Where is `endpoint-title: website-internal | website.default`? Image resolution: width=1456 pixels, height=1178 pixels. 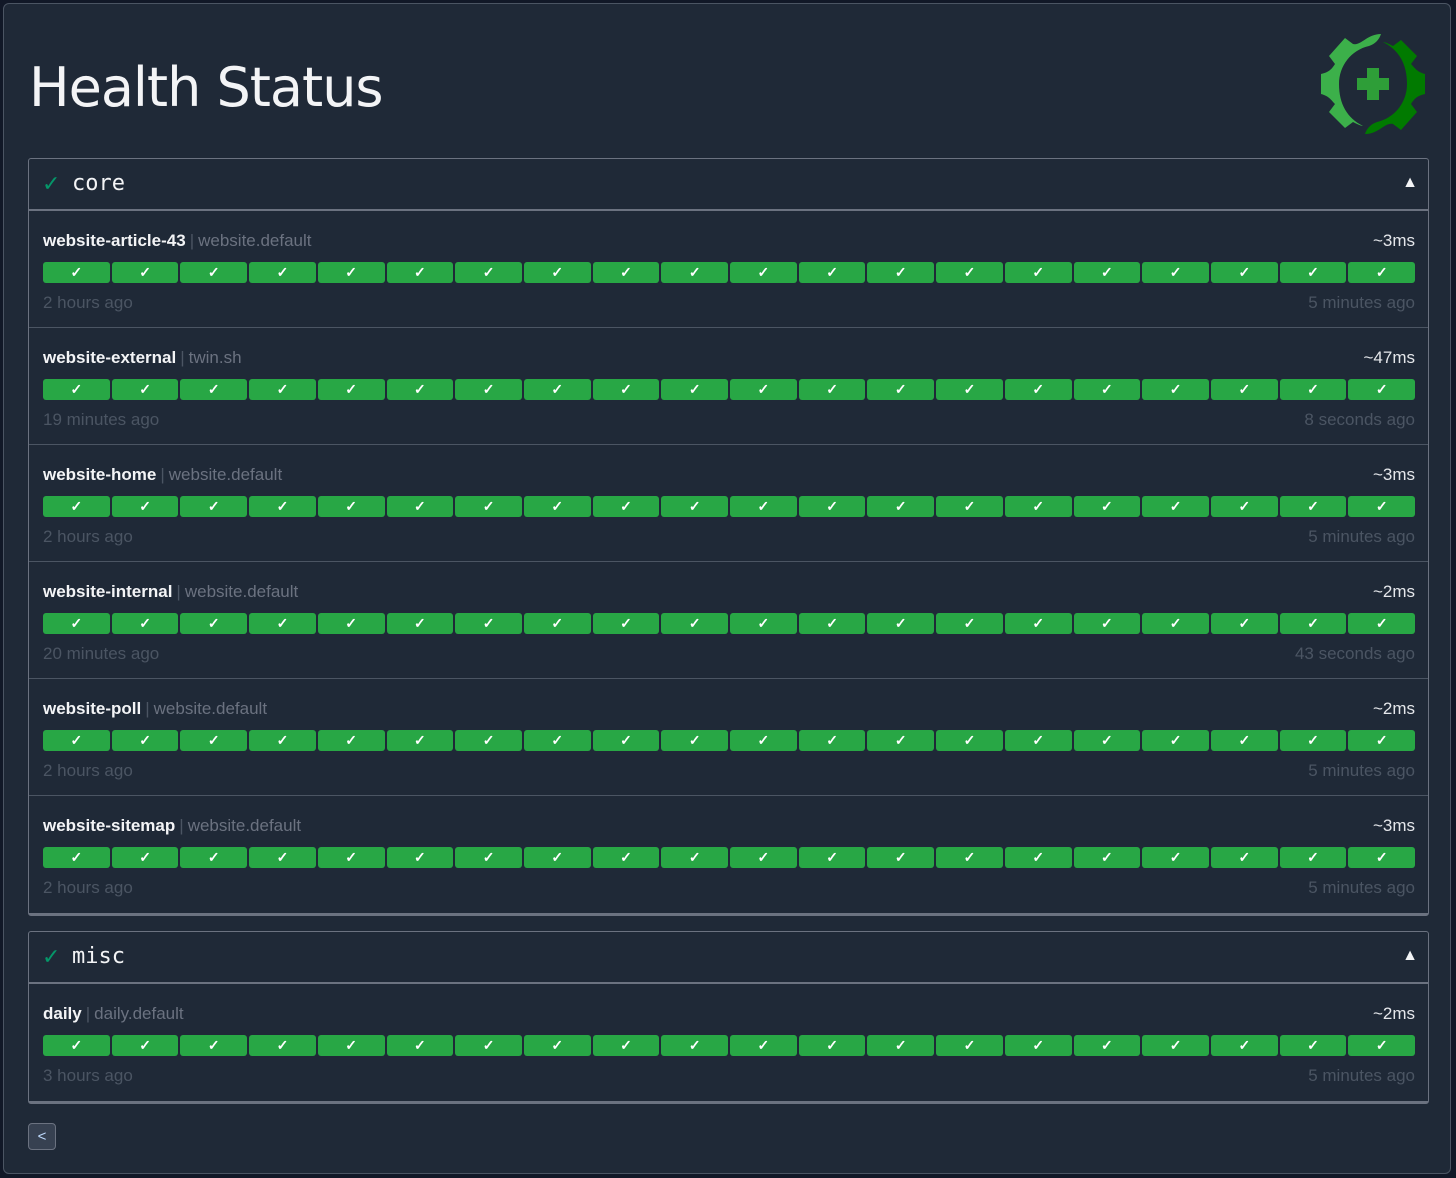 endpoint-title: website-internal | website.default is located at coordinates (170, 592).